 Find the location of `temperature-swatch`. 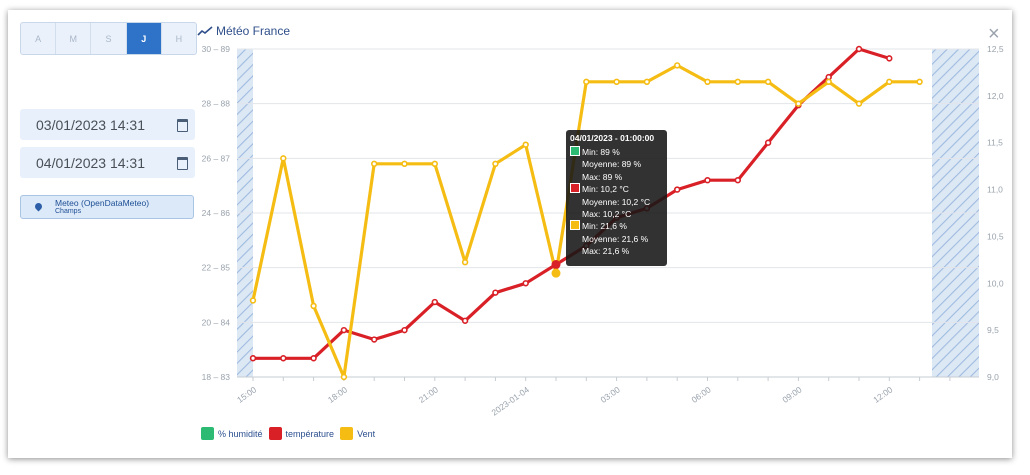

temperature-swatch is located at coordinates (575, 188).